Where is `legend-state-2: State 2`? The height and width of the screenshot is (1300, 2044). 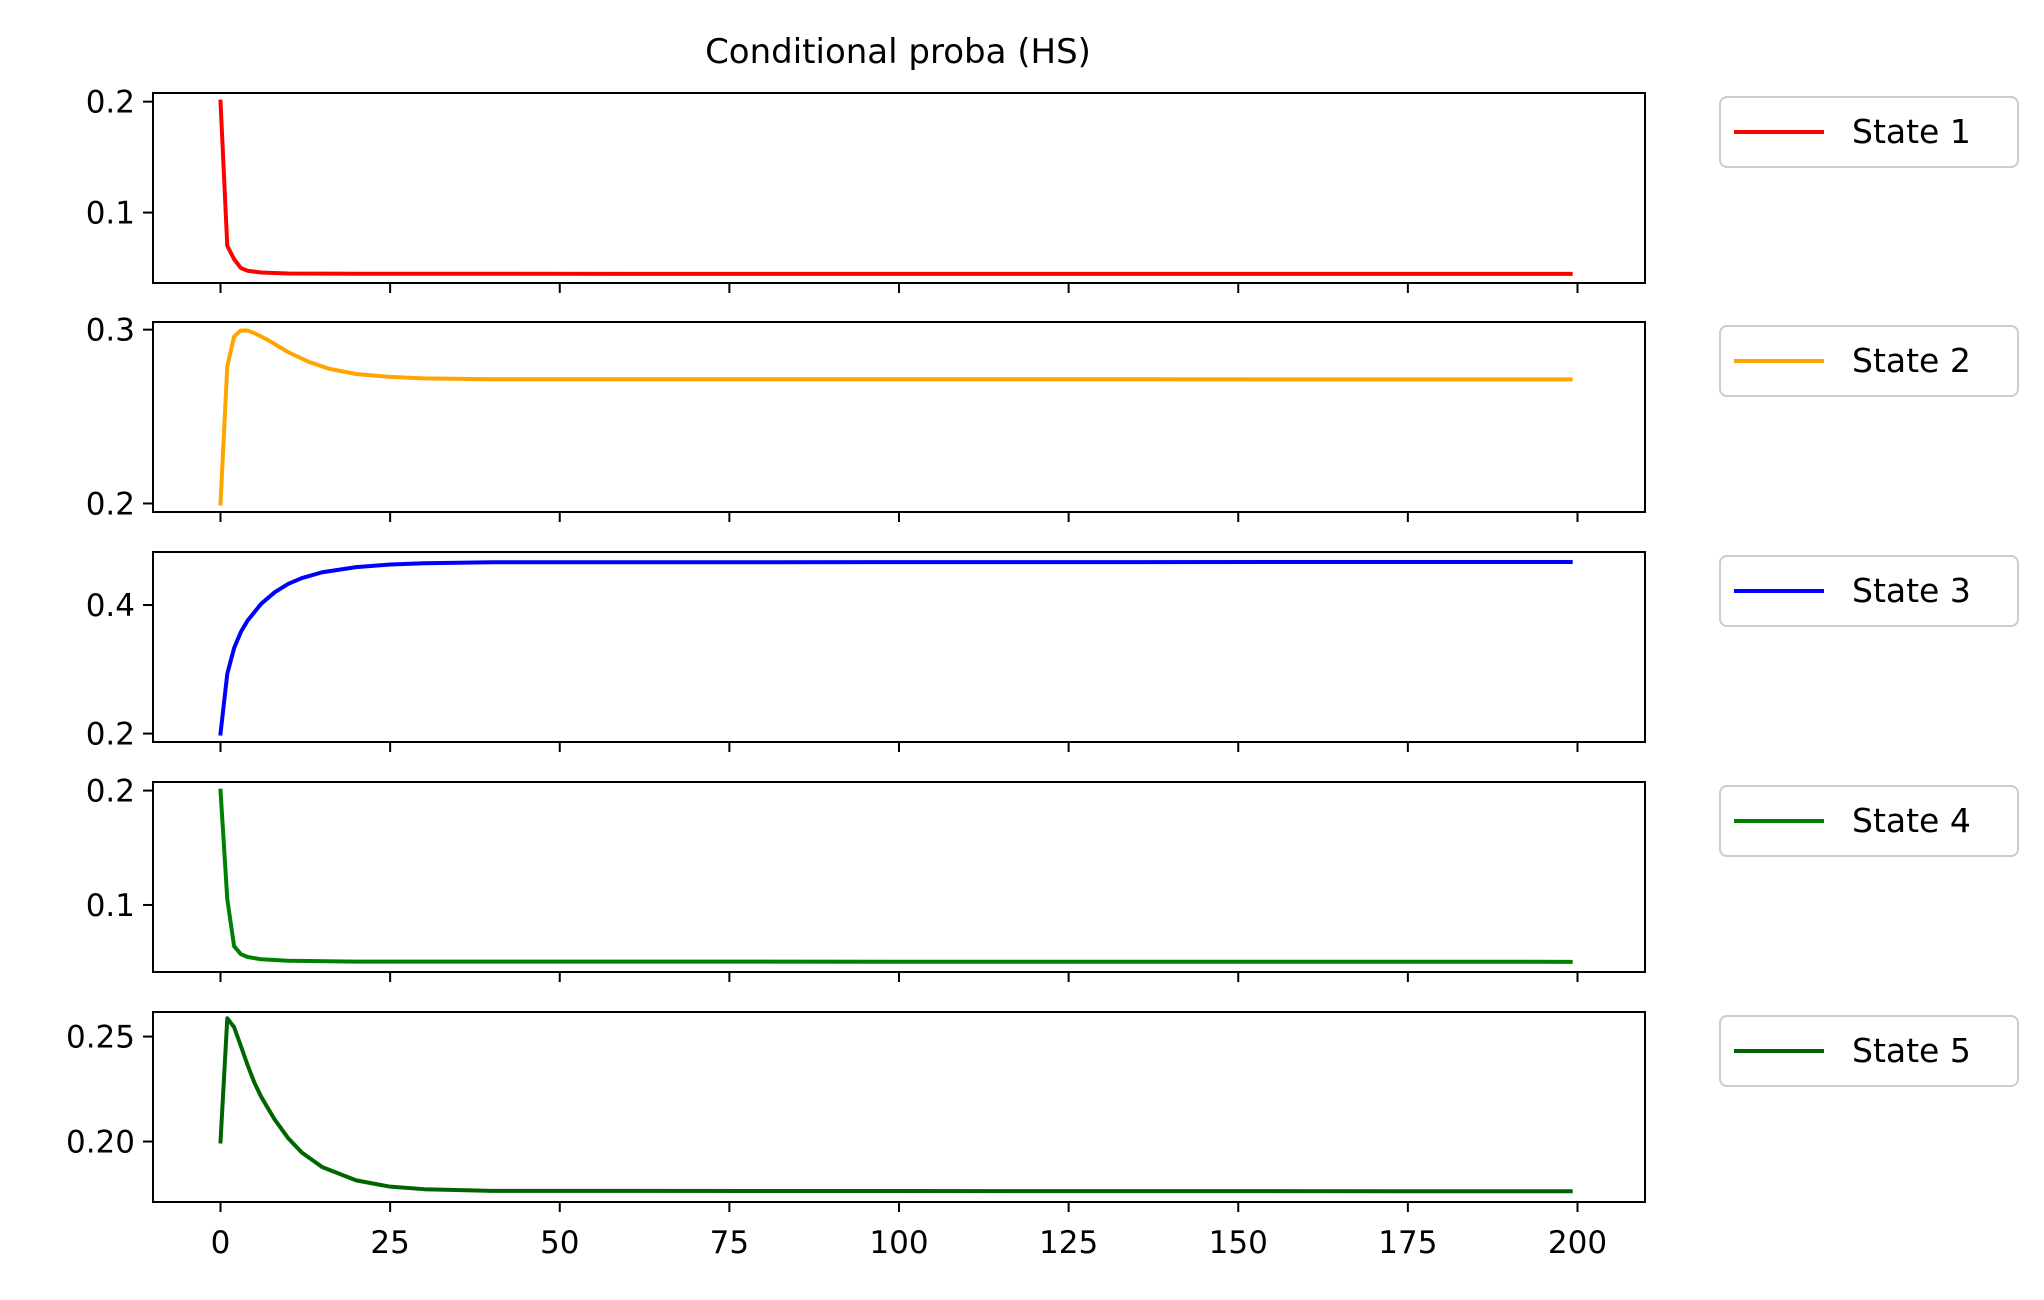
legend-state-2: State 2 is located at coordinates (1869, 361).